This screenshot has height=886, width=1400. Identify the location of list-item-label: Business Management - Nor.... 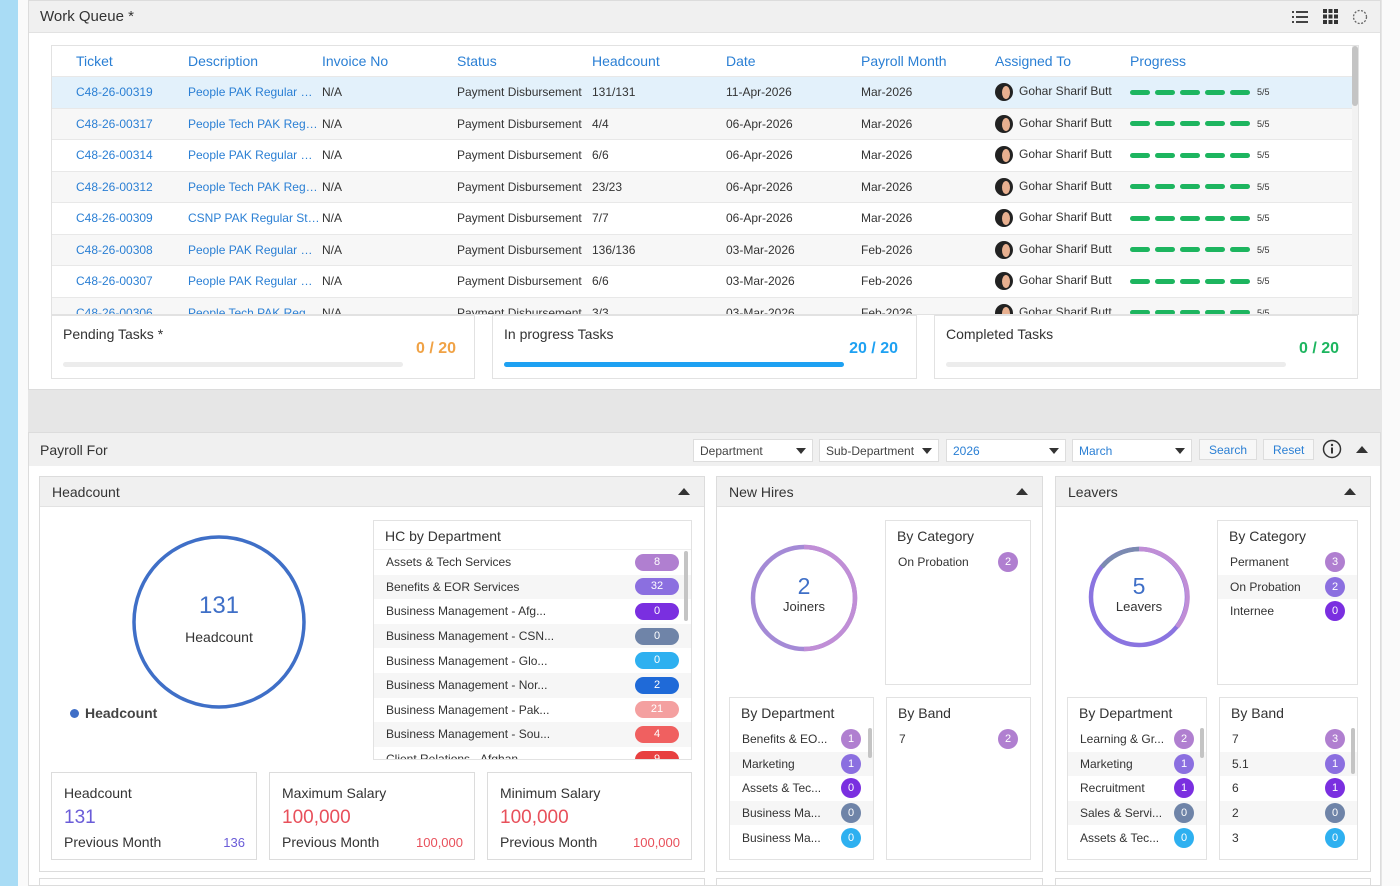
(467, 685).